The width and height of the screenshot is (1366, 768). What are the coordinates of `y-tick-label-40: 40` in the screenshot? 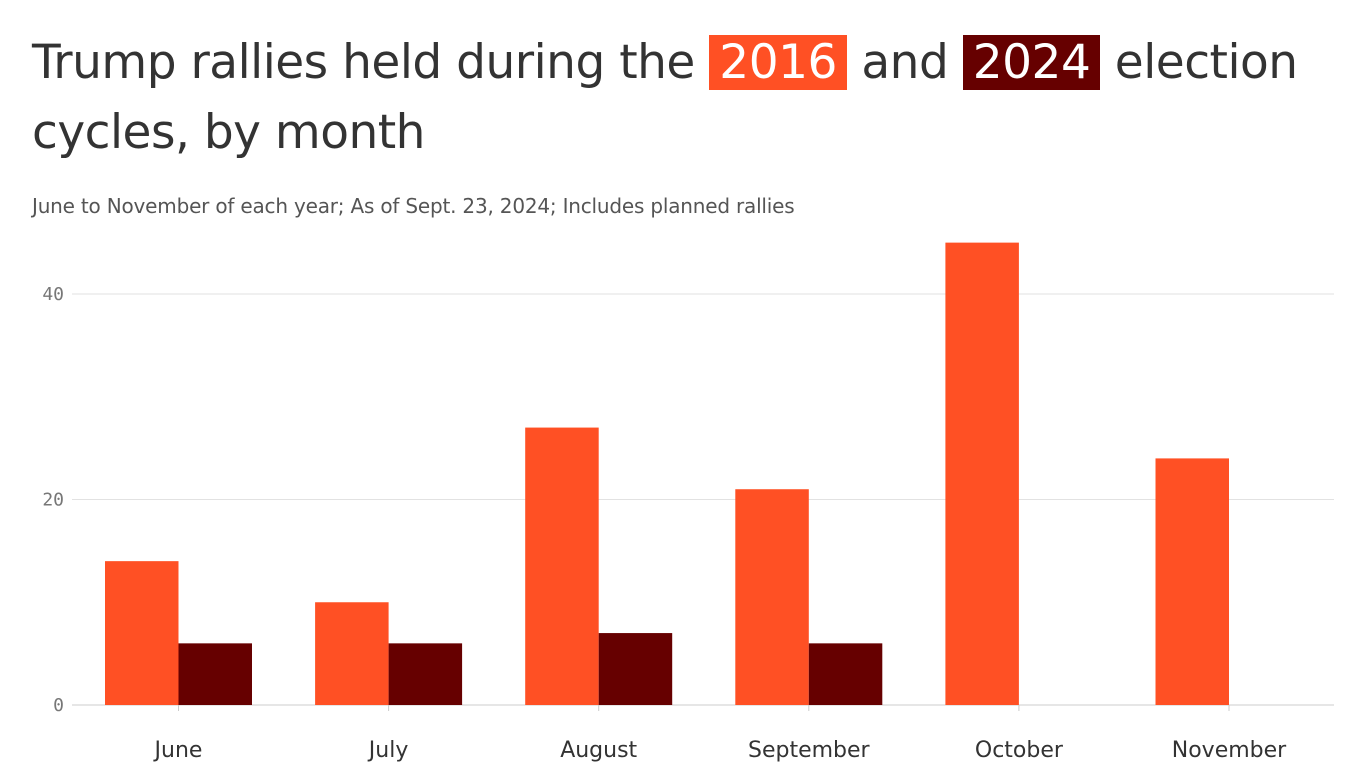 It's located at (53, 294).